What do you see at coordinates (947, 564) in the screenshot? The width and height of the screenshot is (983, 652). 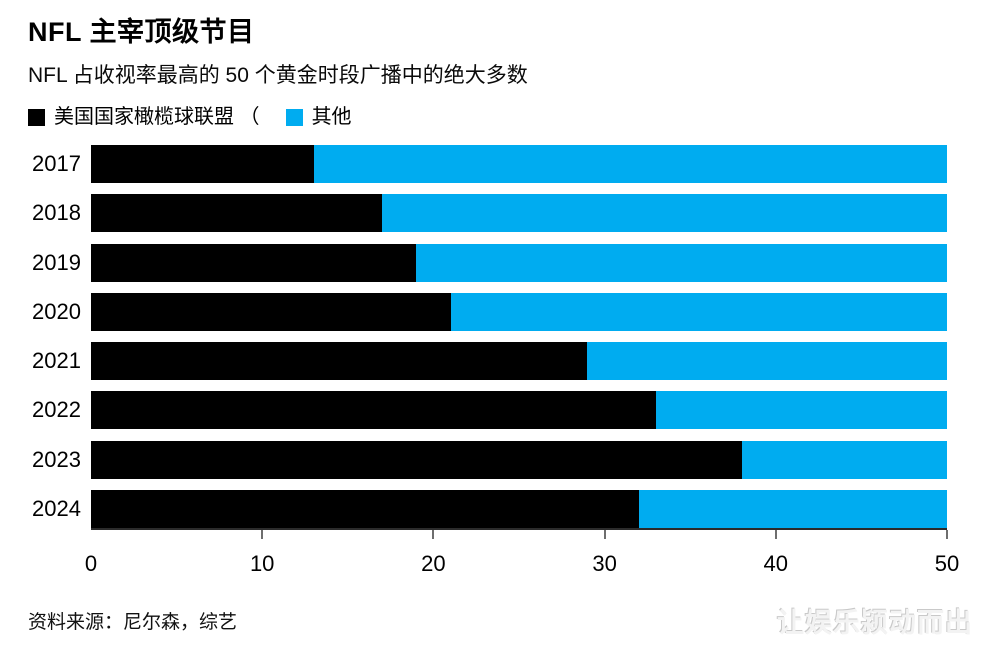 I see `x-axis-tick-label: 50` at bounding box center [947, 564].